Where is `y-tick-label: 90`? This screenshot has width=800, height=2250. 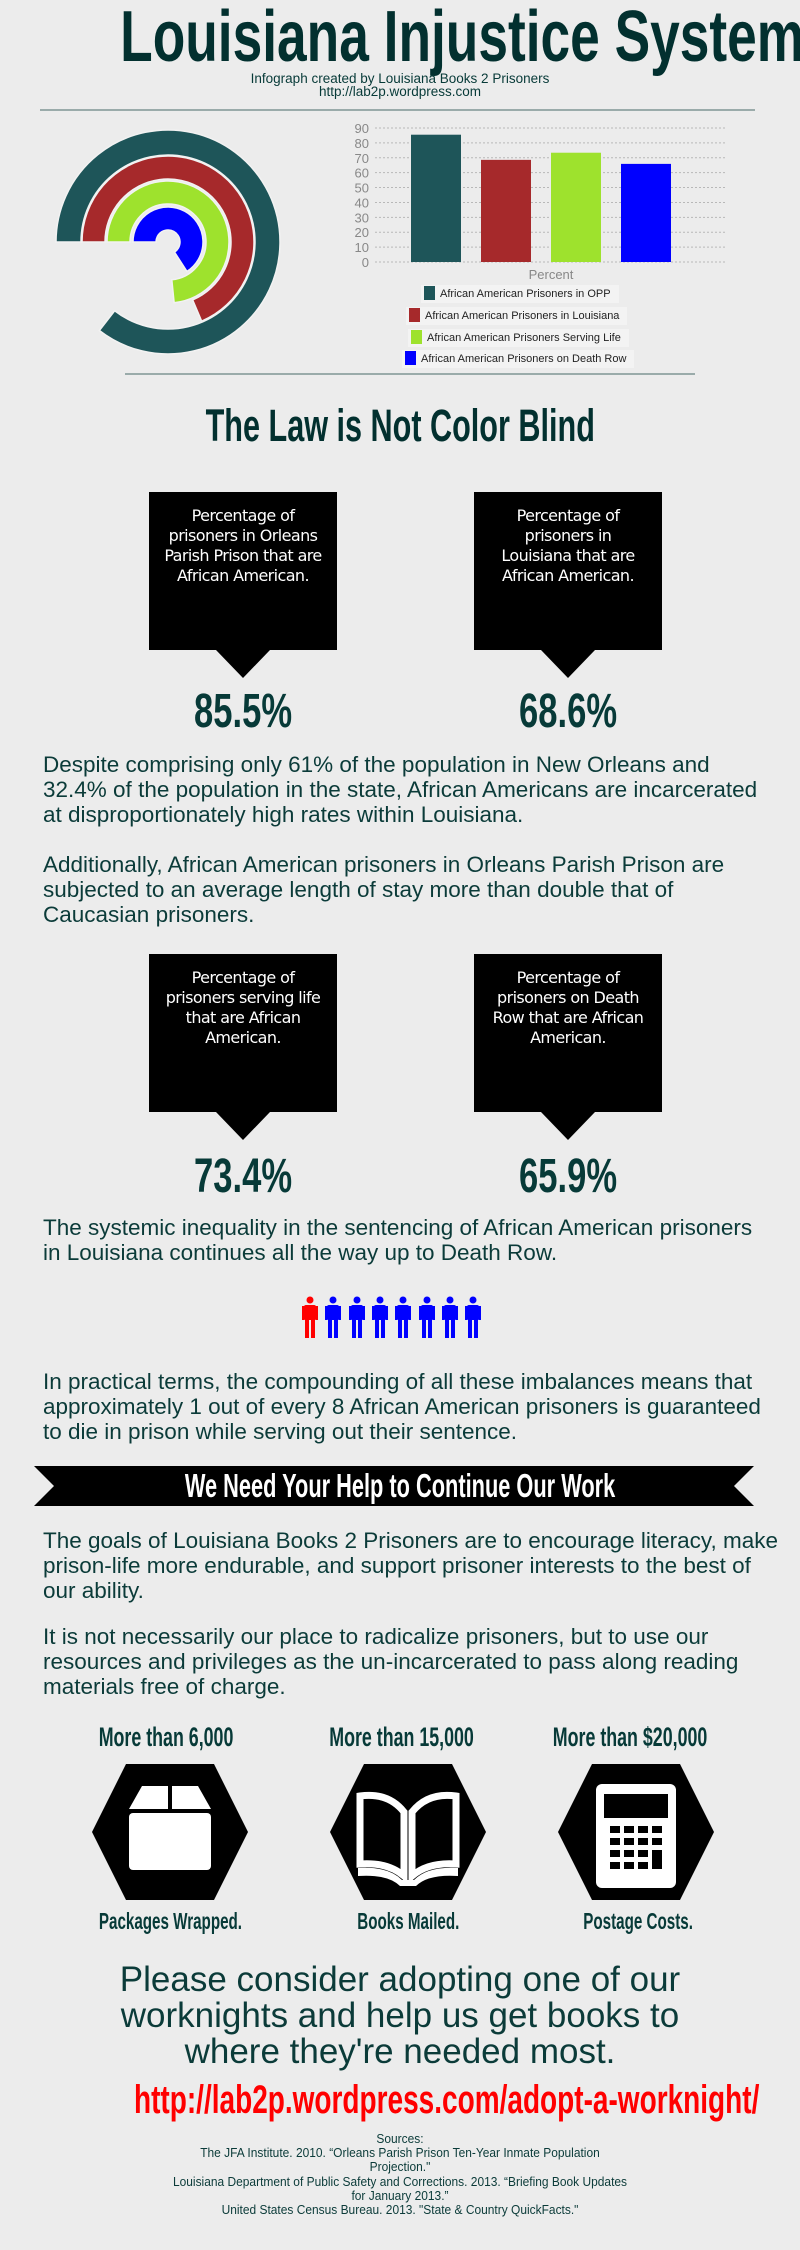
y-tick-label: 90 is located at coordinates (362, 128).